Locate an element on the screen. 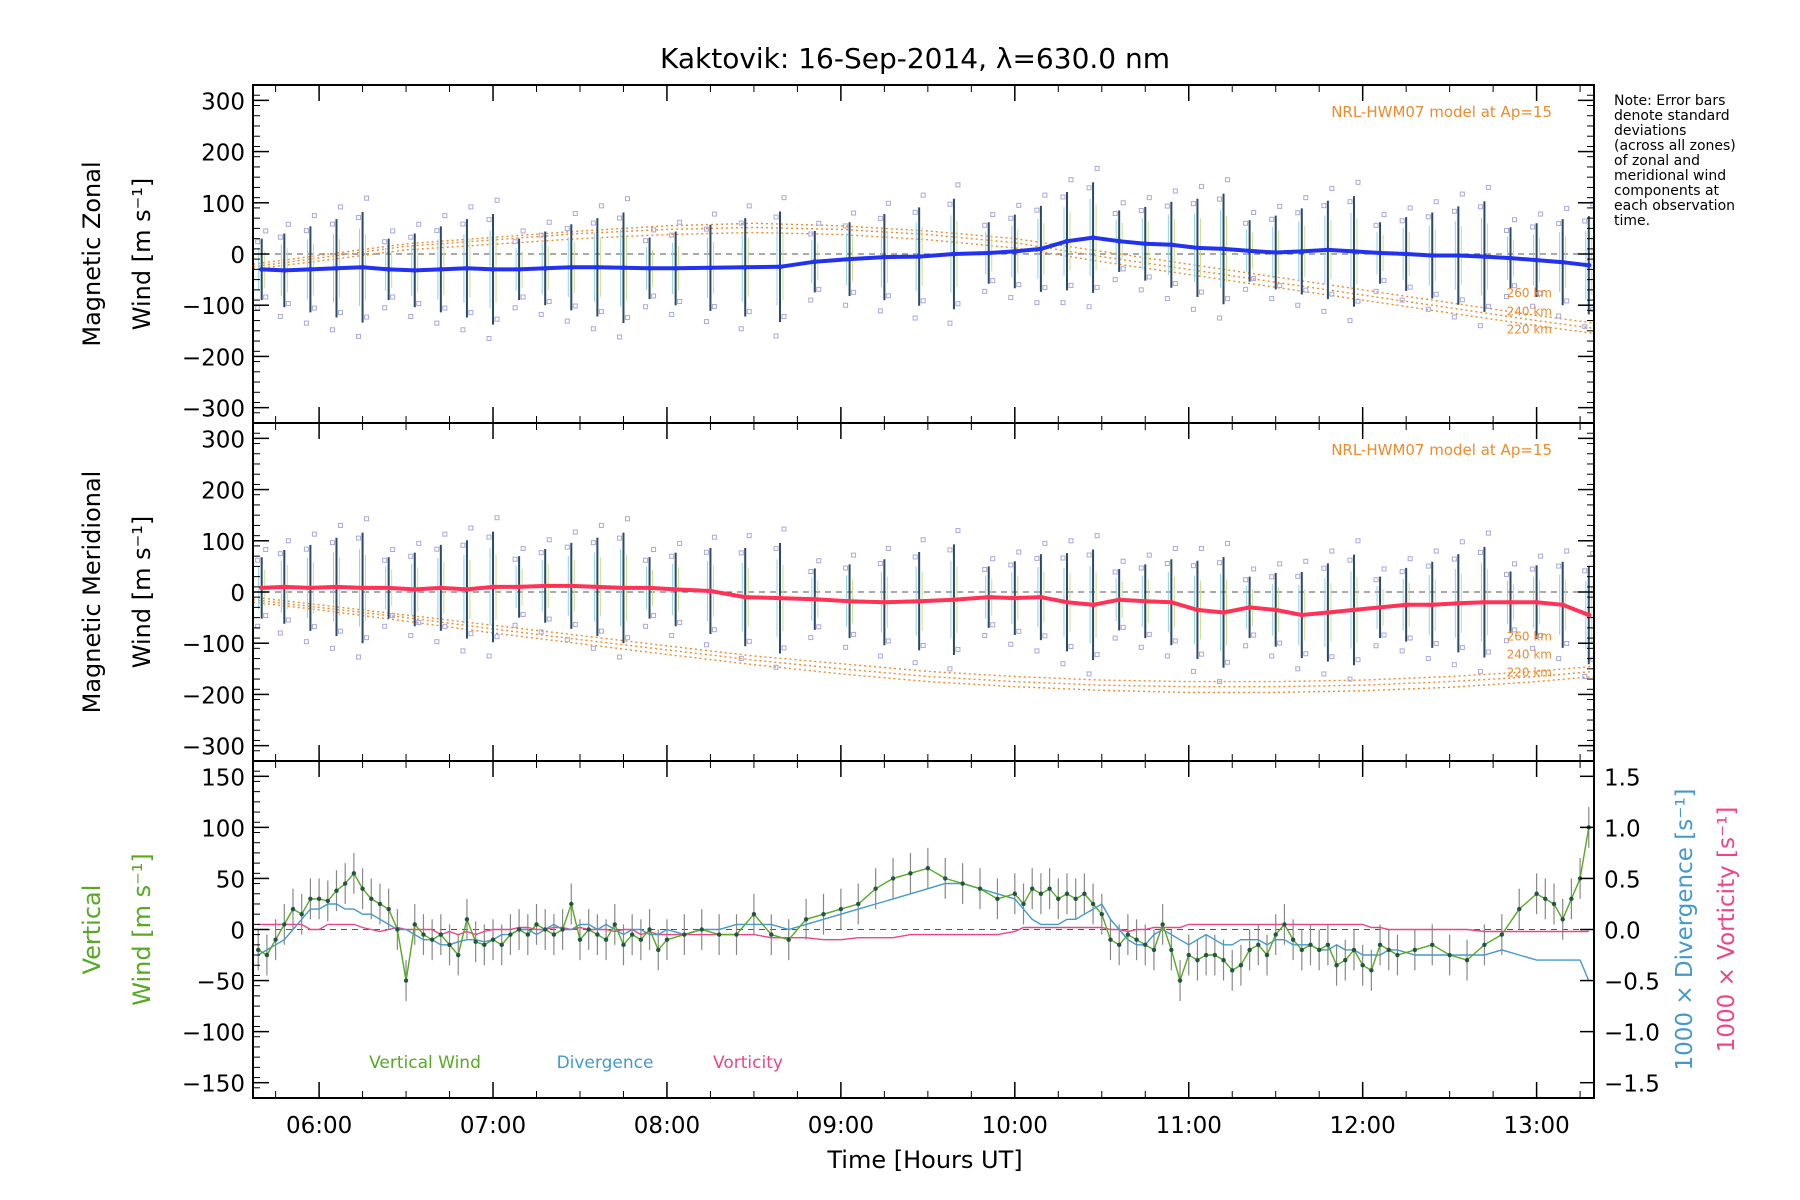  y-tick-label: 200 is located at coordinates (223, 492).